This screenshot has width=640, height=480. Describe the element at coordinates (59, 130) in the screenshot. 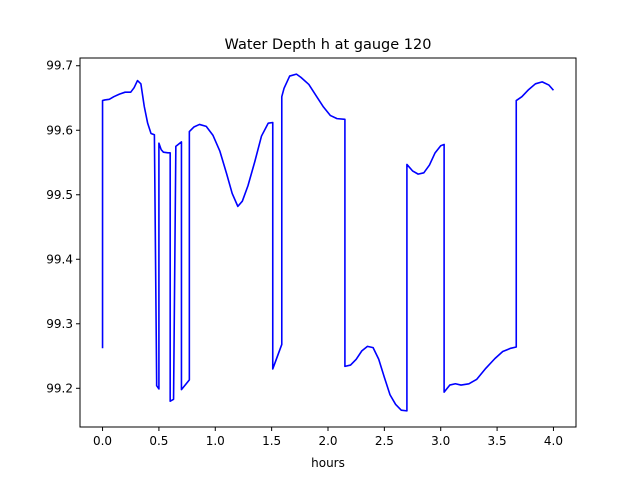

I see `y-tick-label: 99.6` at that location.